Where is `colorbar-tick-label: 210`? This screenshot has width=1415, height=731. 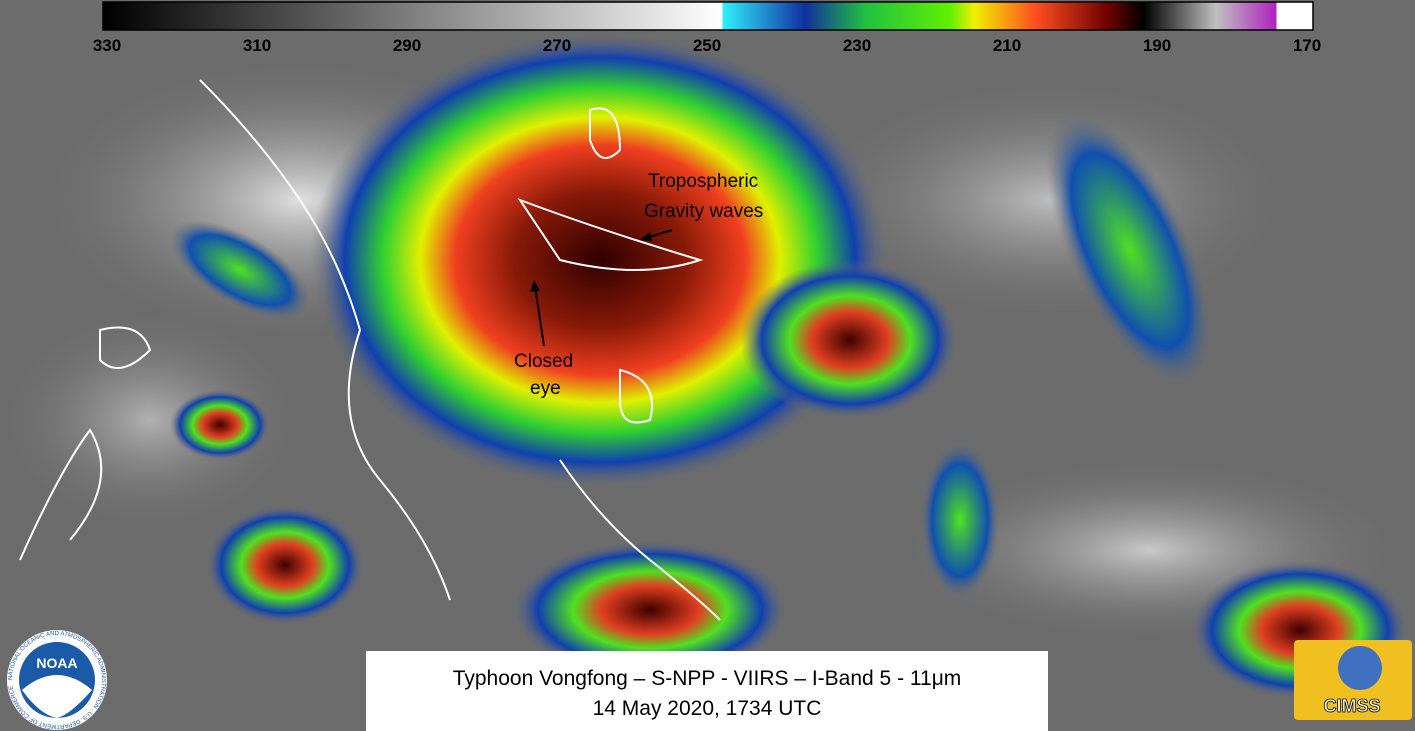 colorbar-tick-label: 210 is located at coordinates (1007, 45).